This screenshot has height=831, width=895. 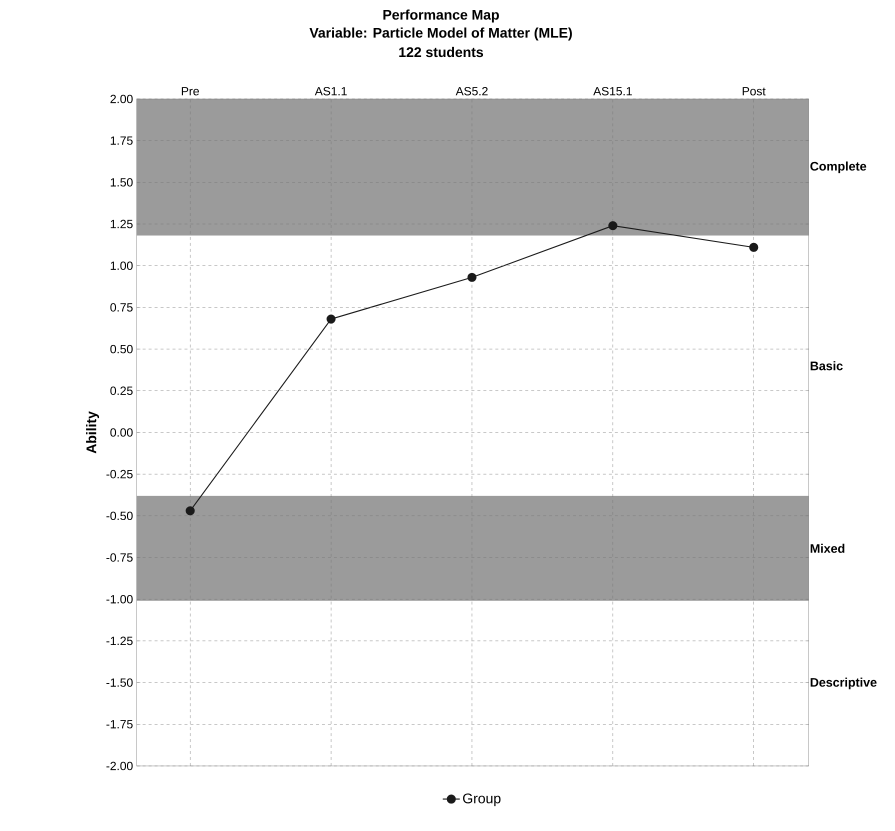 I want to click on text: 122 students, so click(x=441, y=52).